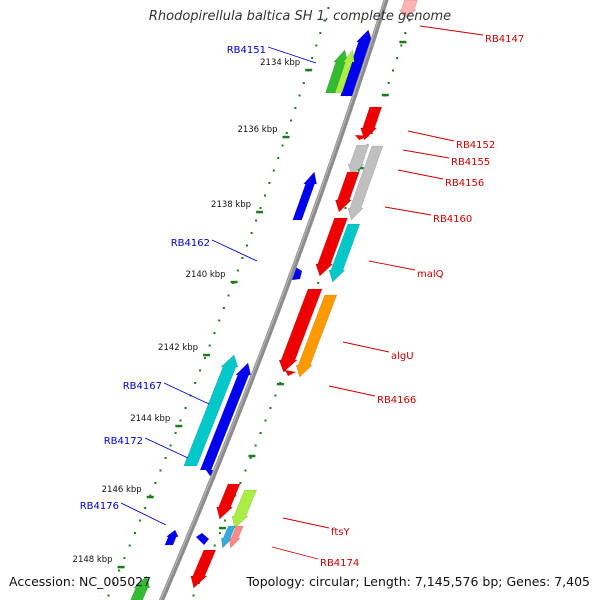 The image size is (600, 600). What do you see at coordinates (347, 192) in the screenshot?
I see `gene-rb4156-arrow-outline` at bounding box center [347, 192].